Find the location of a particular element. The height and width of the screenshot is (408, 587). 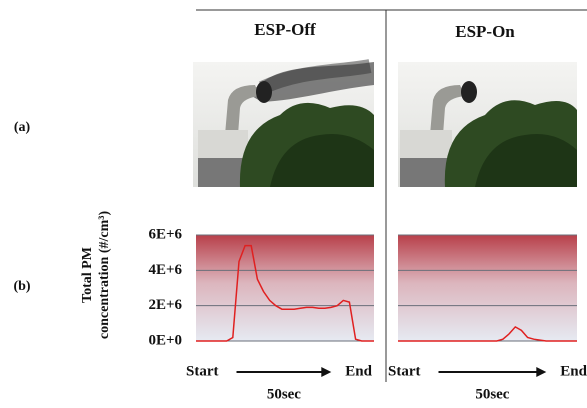

y-tick-label: 2E+6 is located at coordinates (165, 305).